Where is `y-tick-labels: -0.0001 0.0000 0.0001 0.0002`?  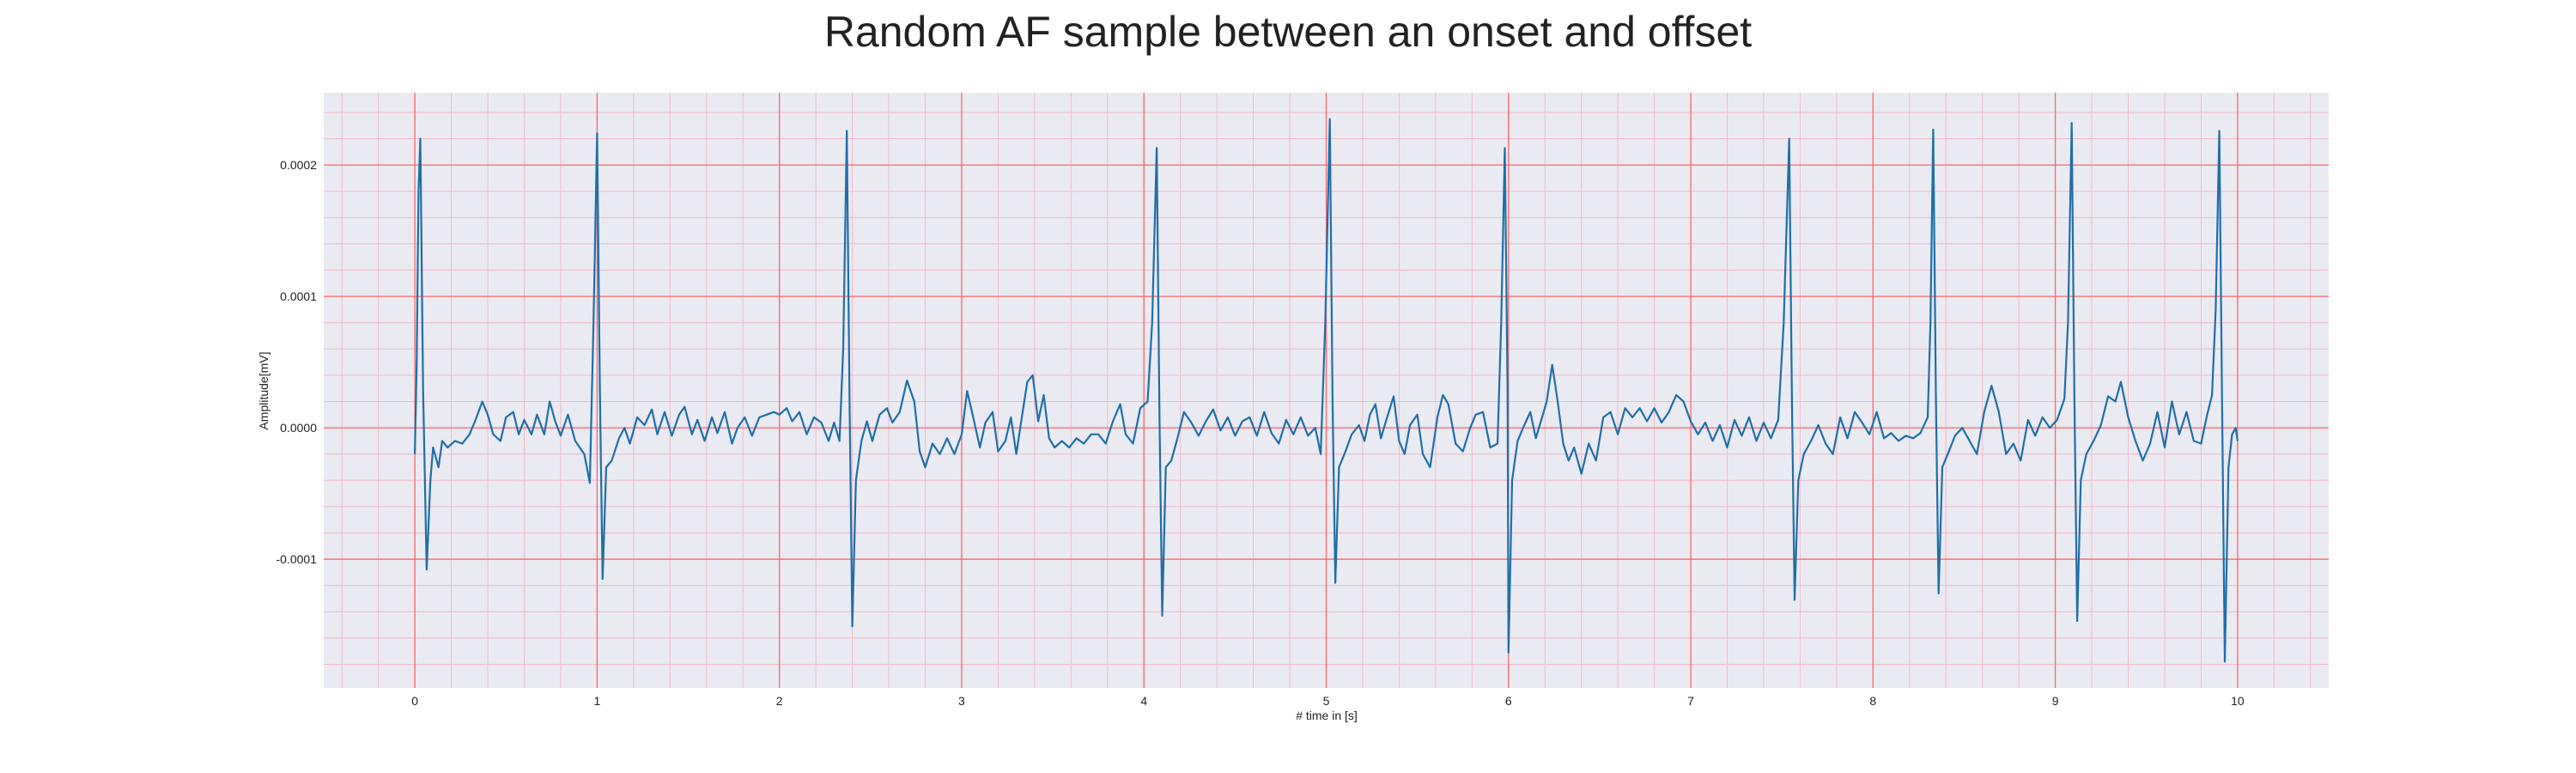
y-tick-labels: -0.0001 0.0000 0.0001 0.0002 is located at coordinates (297, 362).